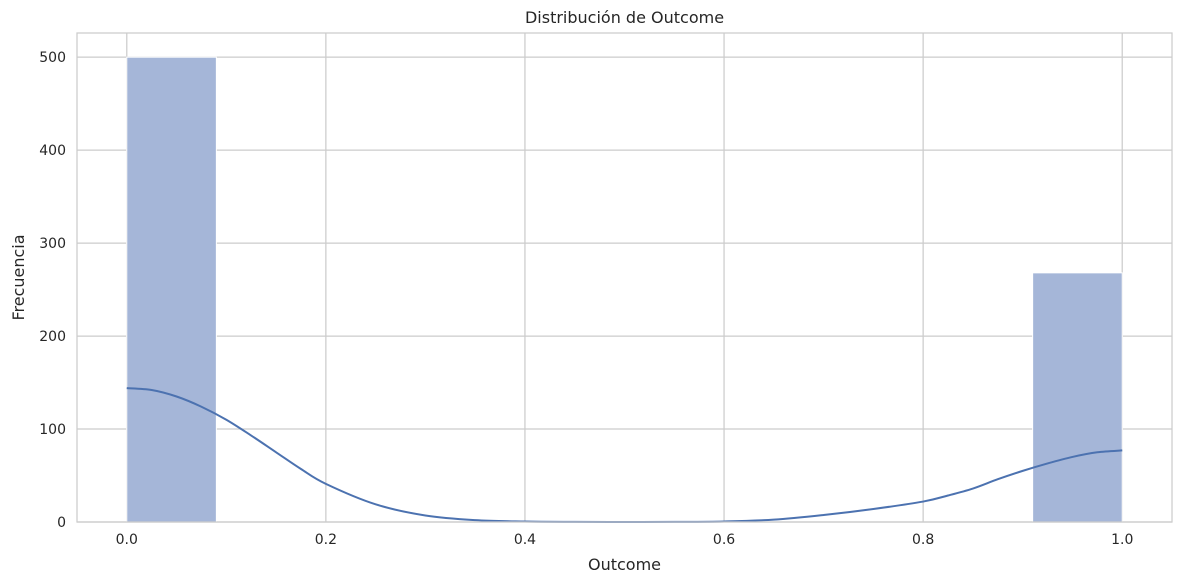  What do you see at coordinates (127, 540) in the screenshot?
I see `x-tick-label: 0.0` at bounding box center [127, 540].